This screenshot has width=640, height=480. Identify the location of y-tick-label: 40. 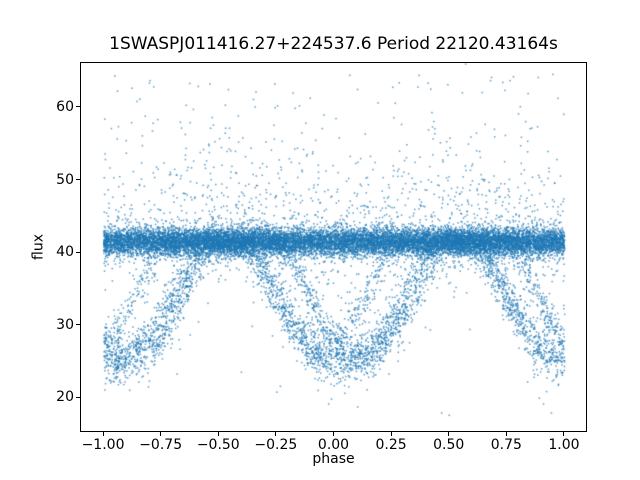
(65, 252).